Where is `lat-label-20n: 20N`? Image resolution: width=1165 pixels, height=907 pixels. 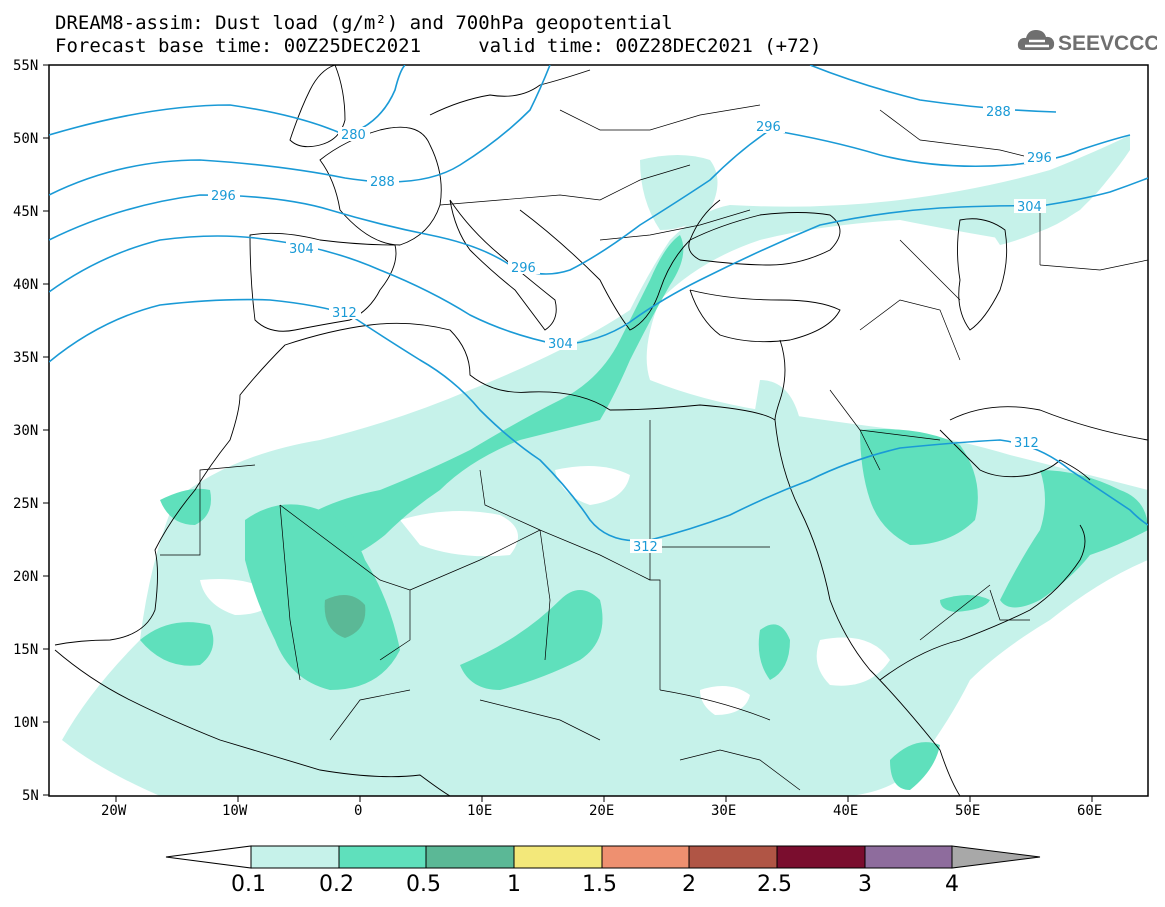
lat-label-20n: 20N is located at coordinates (25, 577).